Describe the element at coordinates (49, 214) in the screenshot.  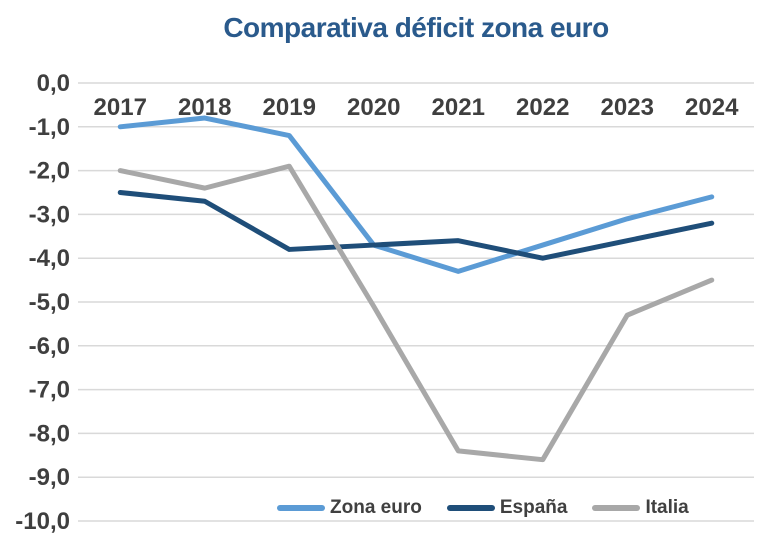
I see `y-axis-tick-label: -3,0` at that location.